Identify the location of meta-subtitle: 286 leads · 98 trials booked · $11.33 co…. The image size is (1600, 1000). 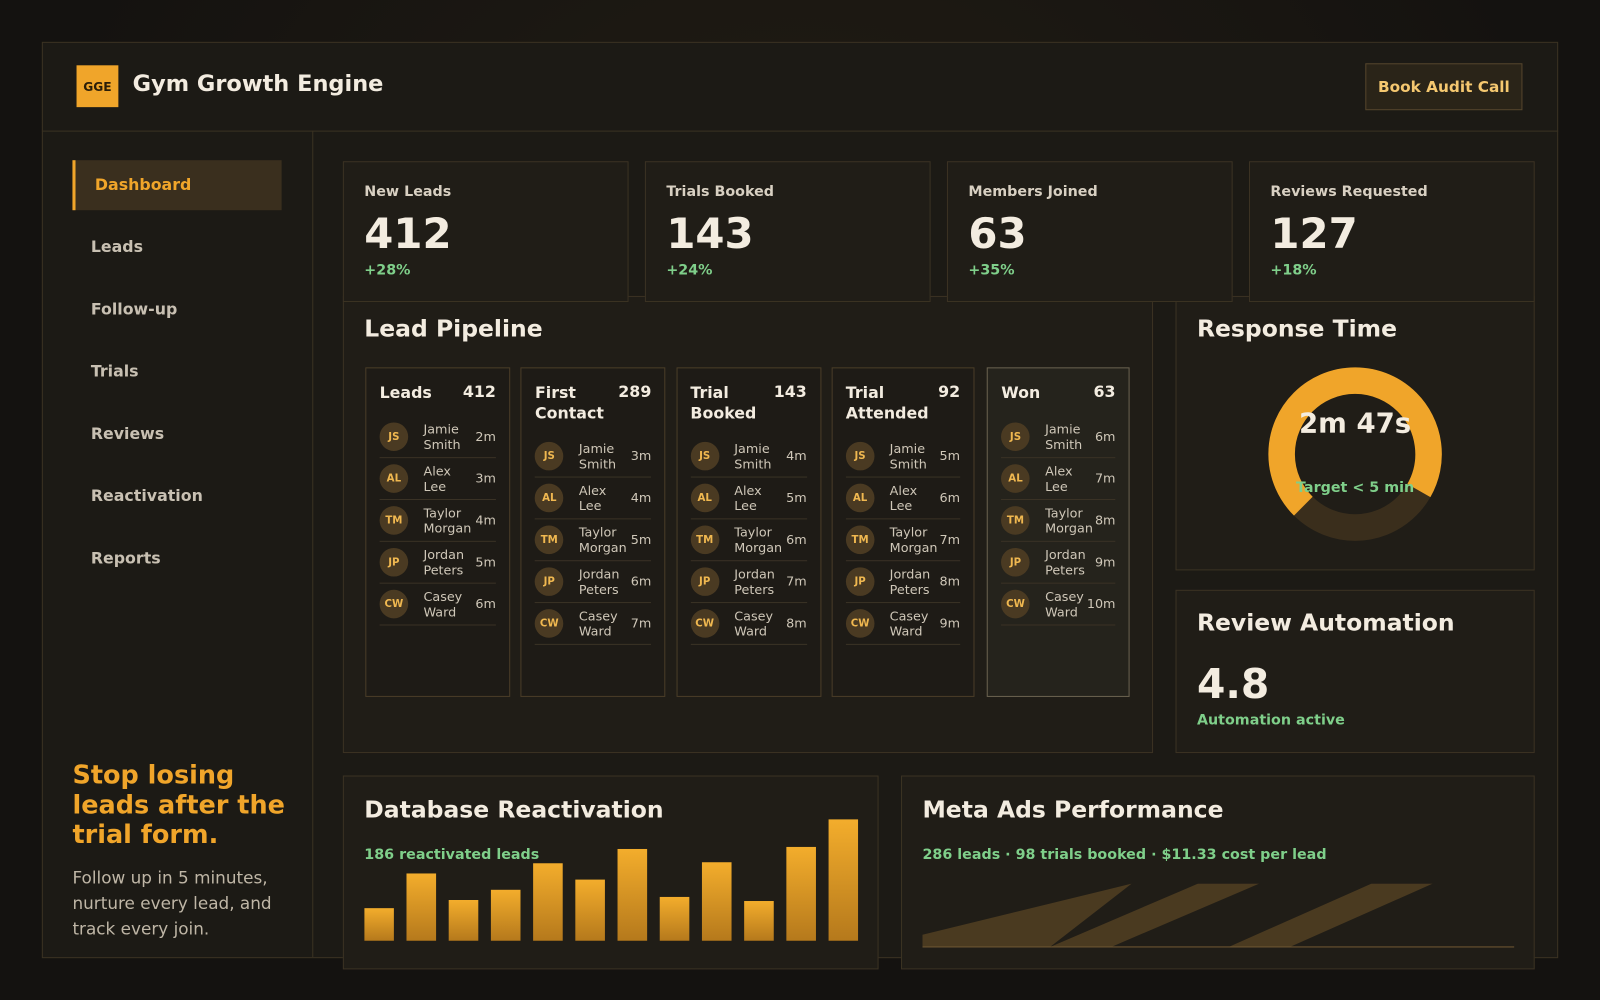
(1124, 855).